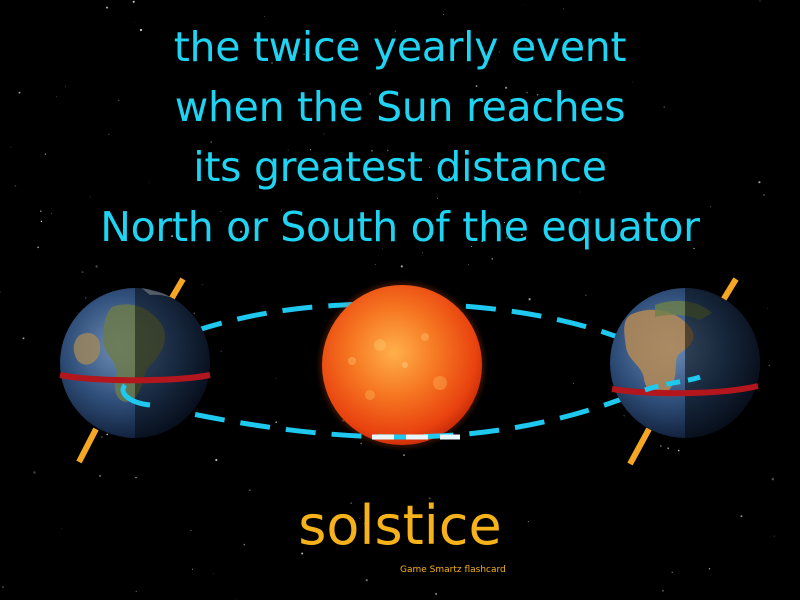  Describe the element at coordinates (400, 167) in the screenshot. I see `definition-line-3: its greatest distance` at that location.